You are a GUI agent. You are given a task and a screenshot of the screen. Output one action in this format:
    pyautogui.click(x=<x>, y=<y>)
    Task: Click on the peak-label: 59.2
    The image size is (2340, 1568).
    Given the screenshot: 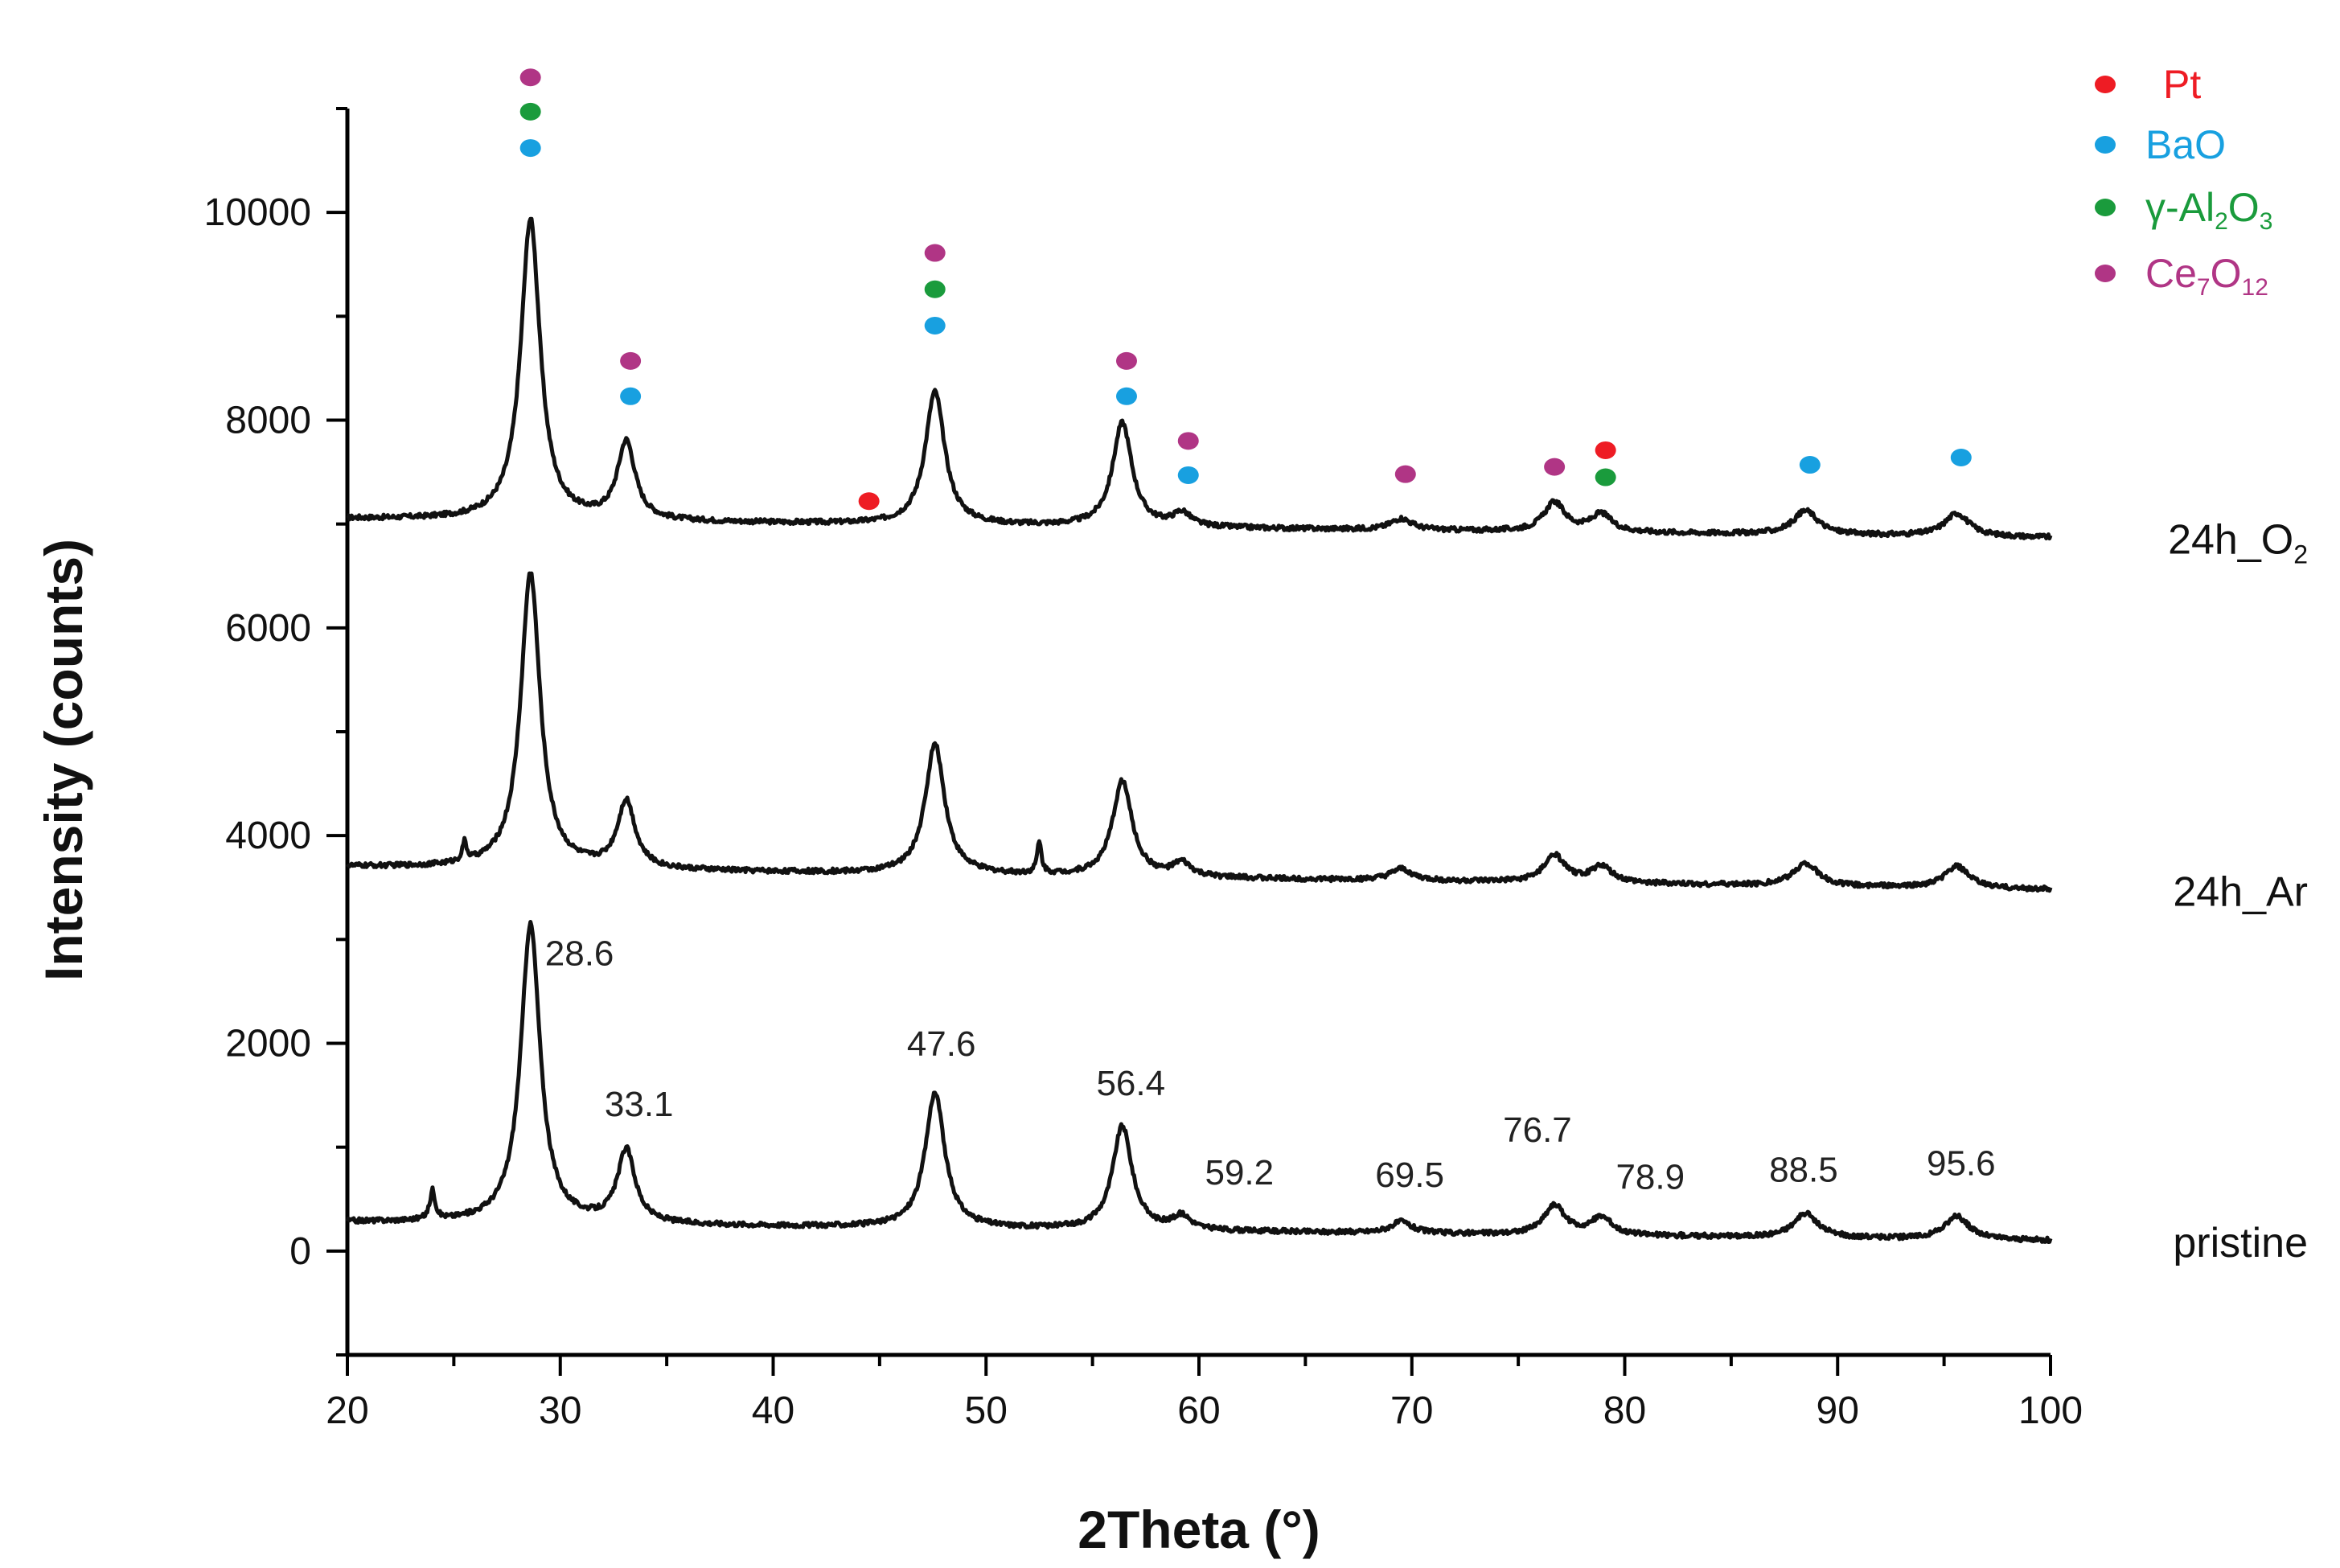 What is the action you would take?
    pyautogui.click(x=1240, y=1172)
    